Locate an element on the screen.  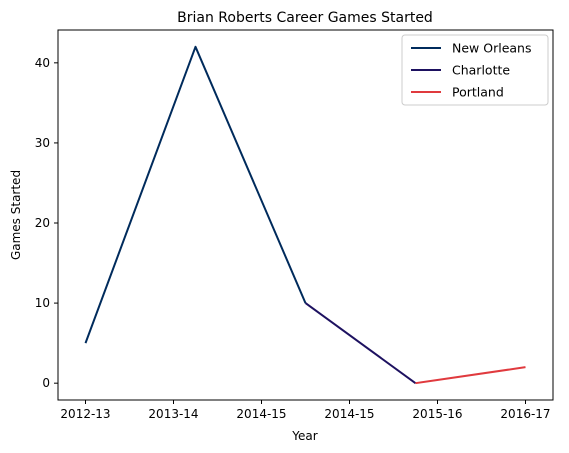
series-line-portland is located at coordinates (470, 375).